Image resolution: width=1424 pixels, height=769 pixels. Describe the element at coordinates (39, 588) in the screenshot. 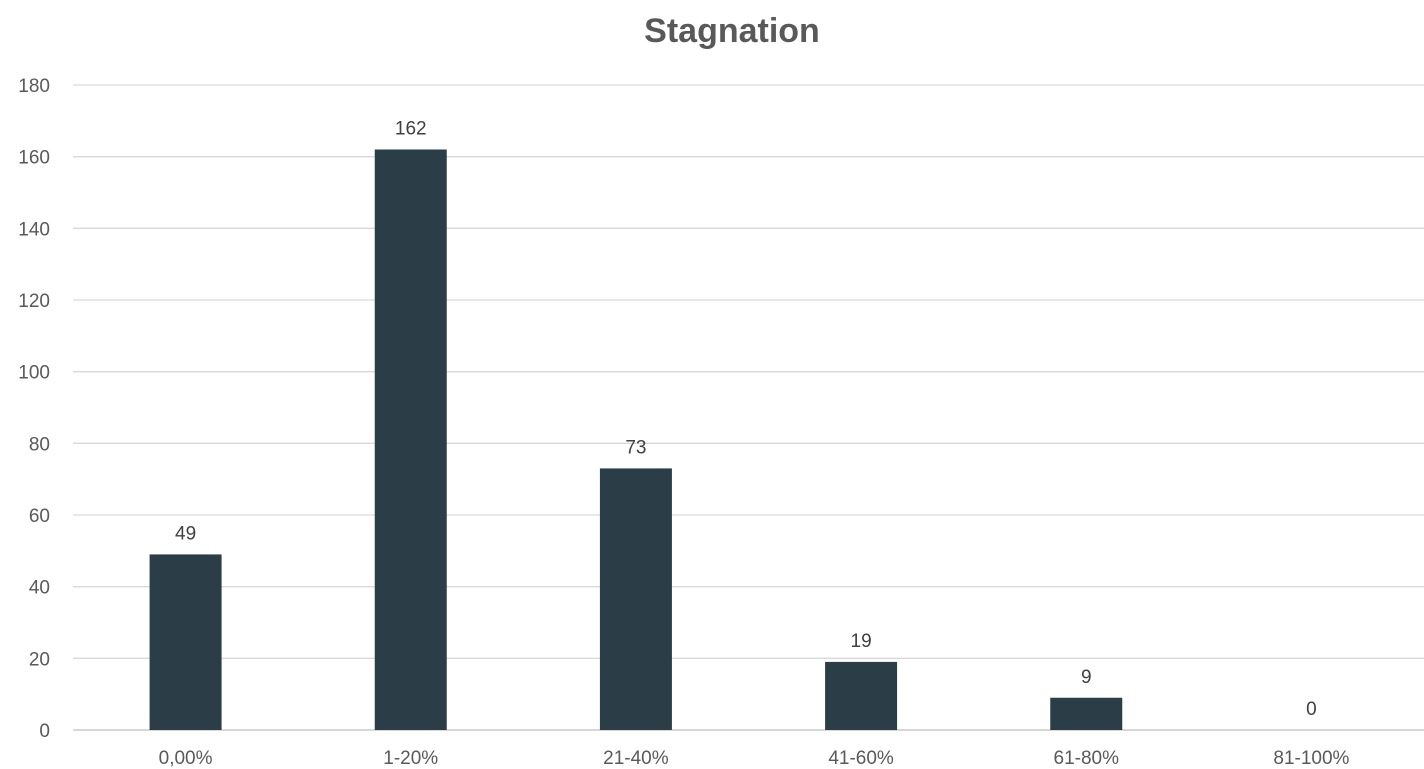

I see `y-tick-label: 40` at that location.